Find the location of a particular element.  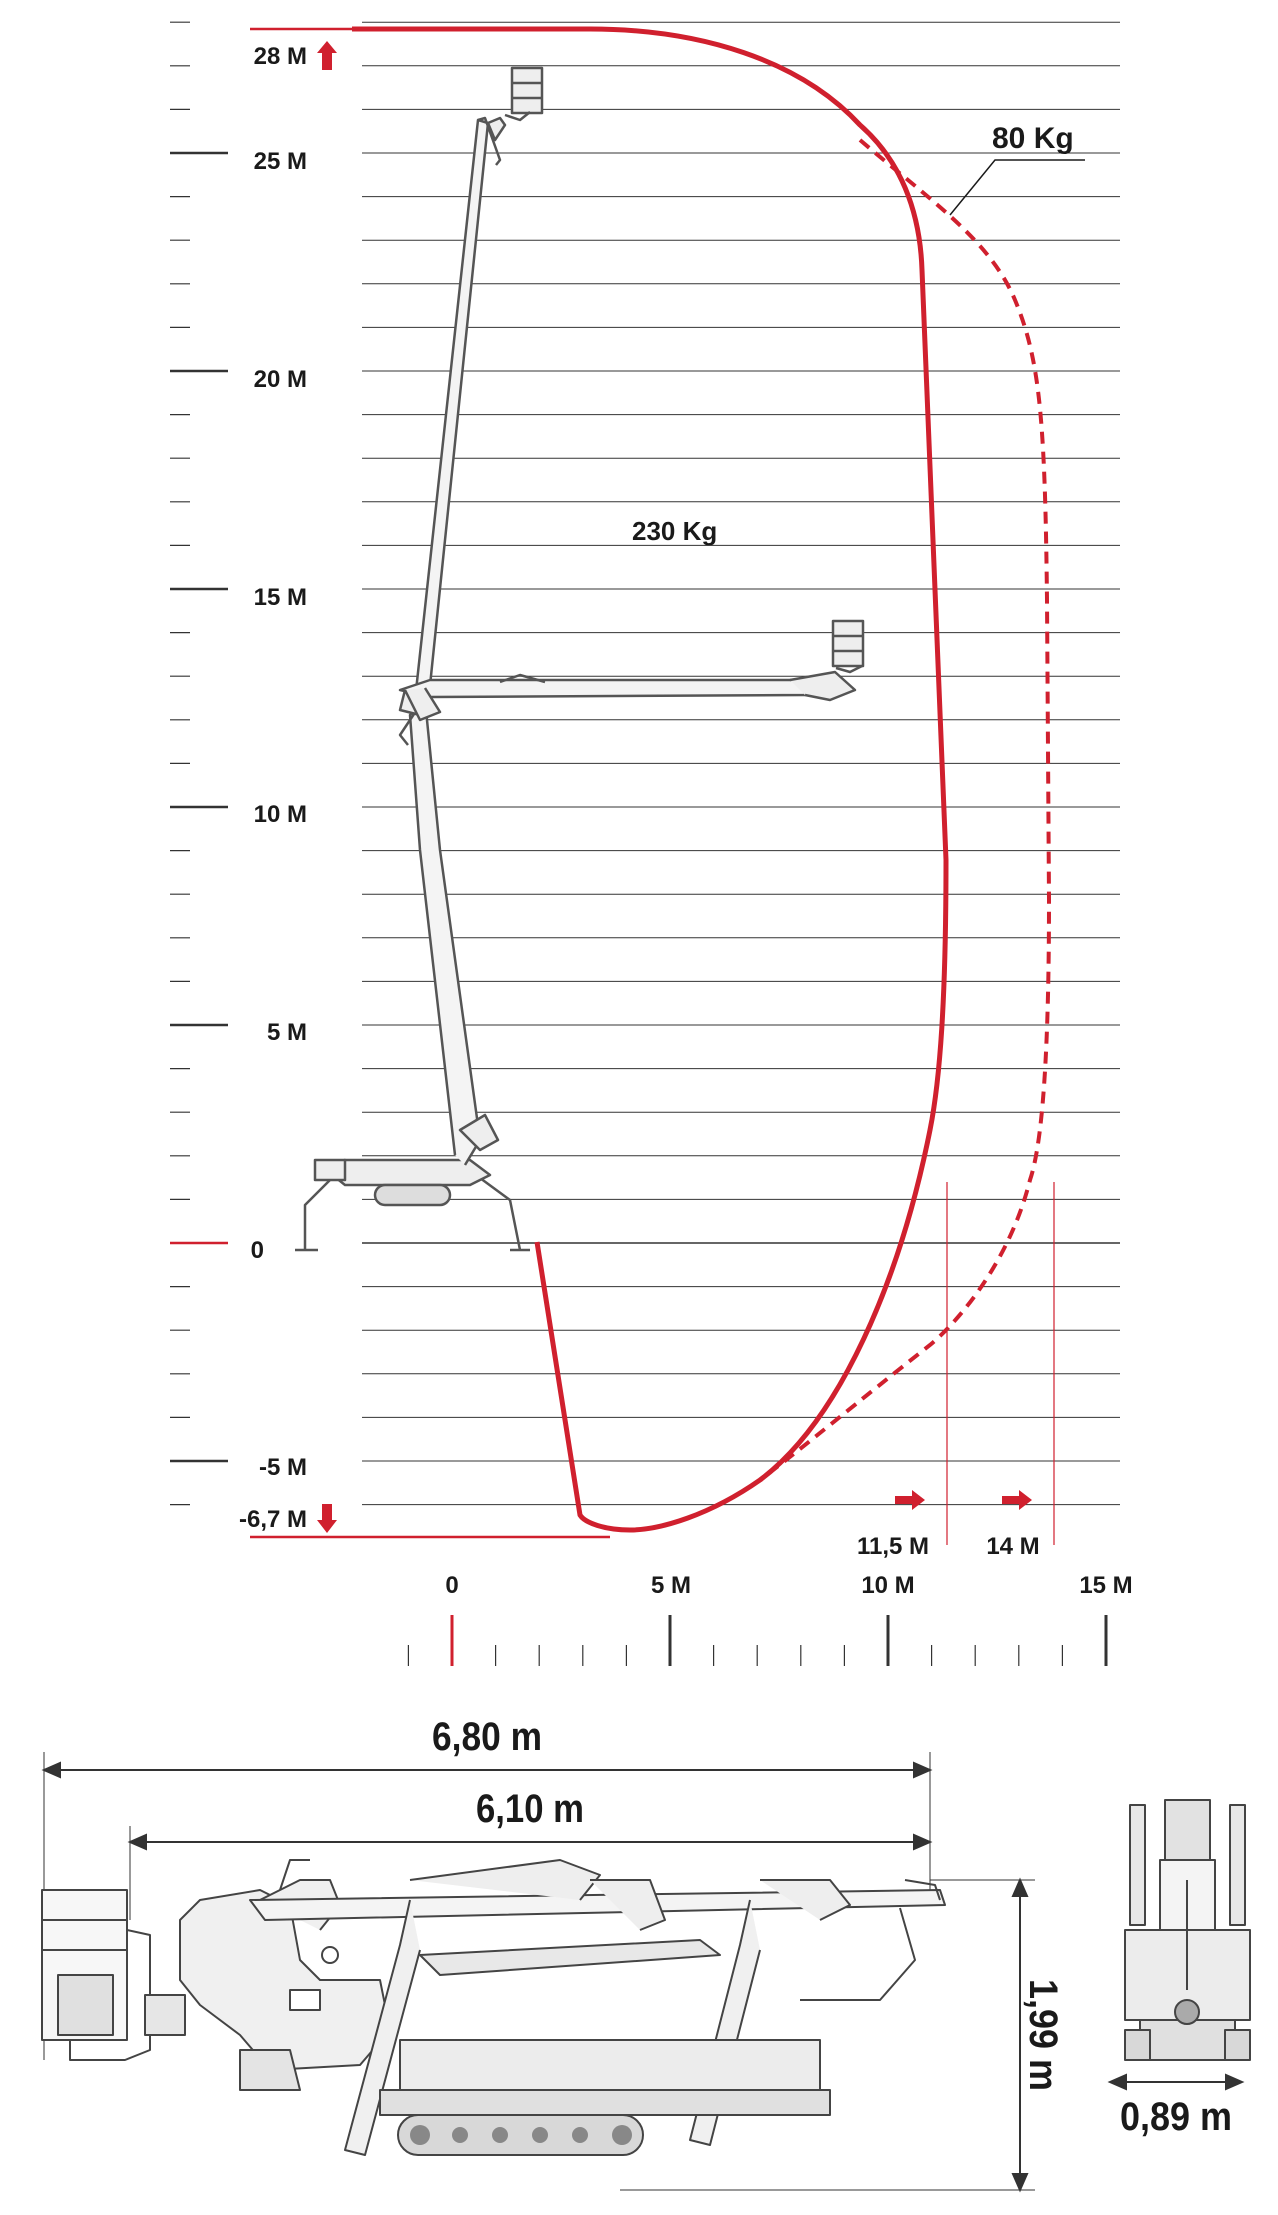

max-height-up-arrow-icon is located at coordinates (327, 55).